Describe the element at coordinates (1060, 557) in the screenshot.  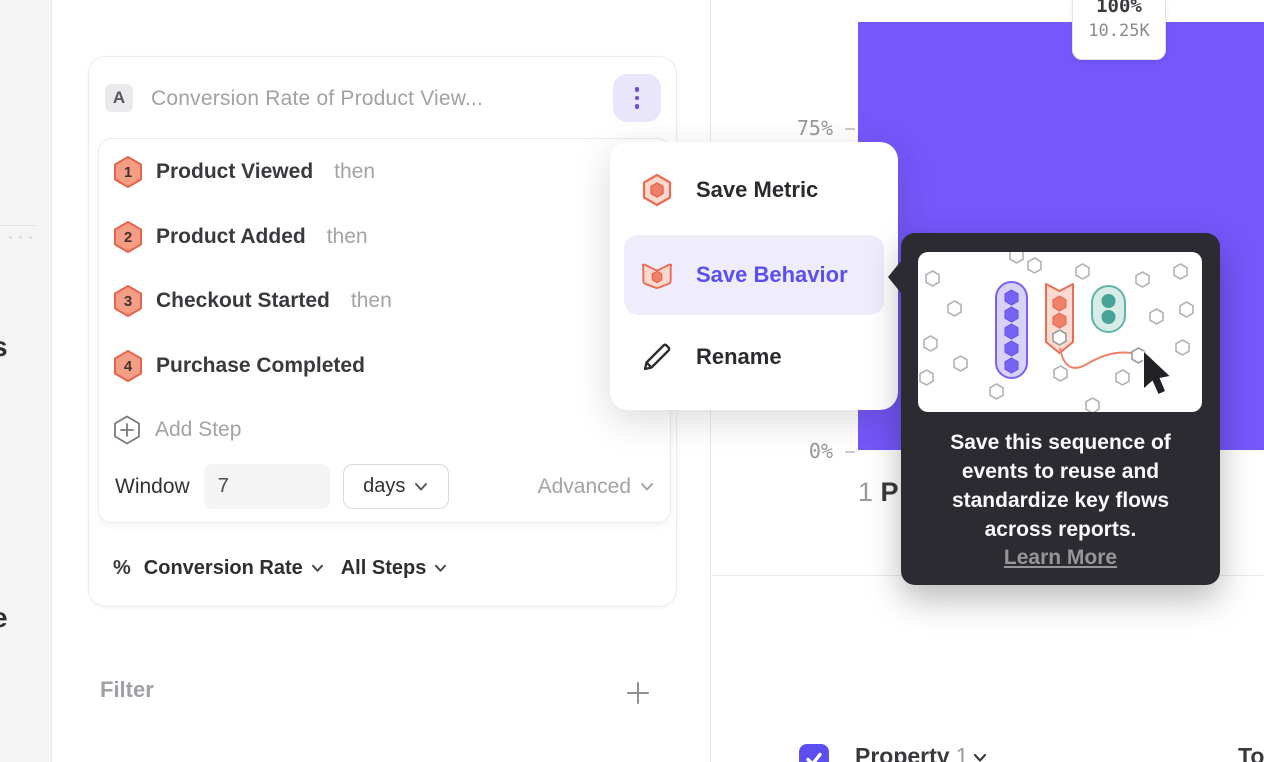
I see `learn-more-link: Learn More` at that location.